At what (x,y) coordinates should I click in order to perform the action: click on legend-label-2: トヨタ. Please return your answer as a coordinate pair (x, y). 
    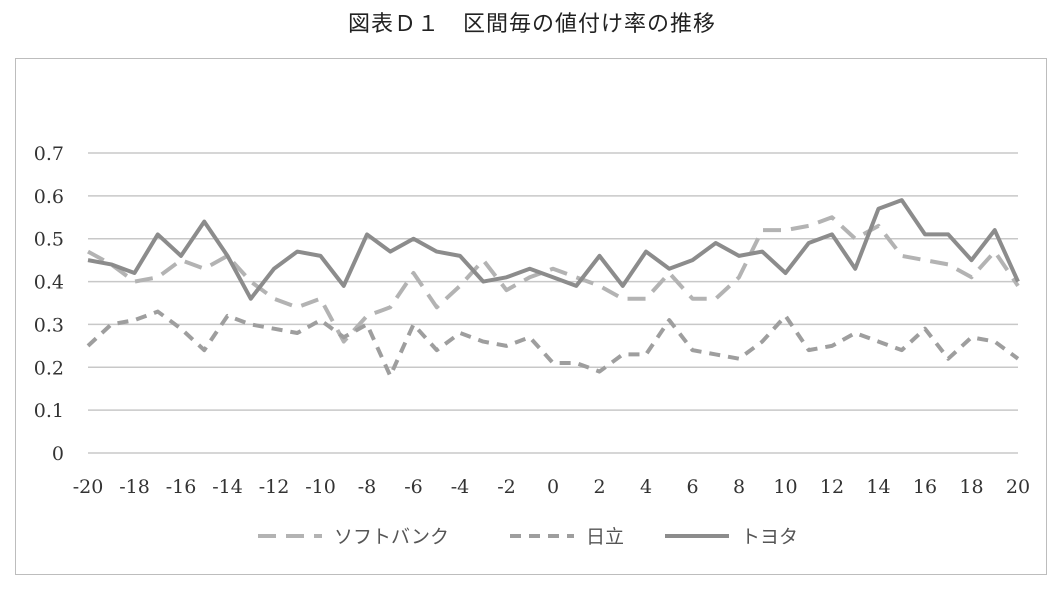
    Looking at the image, I should click on (769, 537).